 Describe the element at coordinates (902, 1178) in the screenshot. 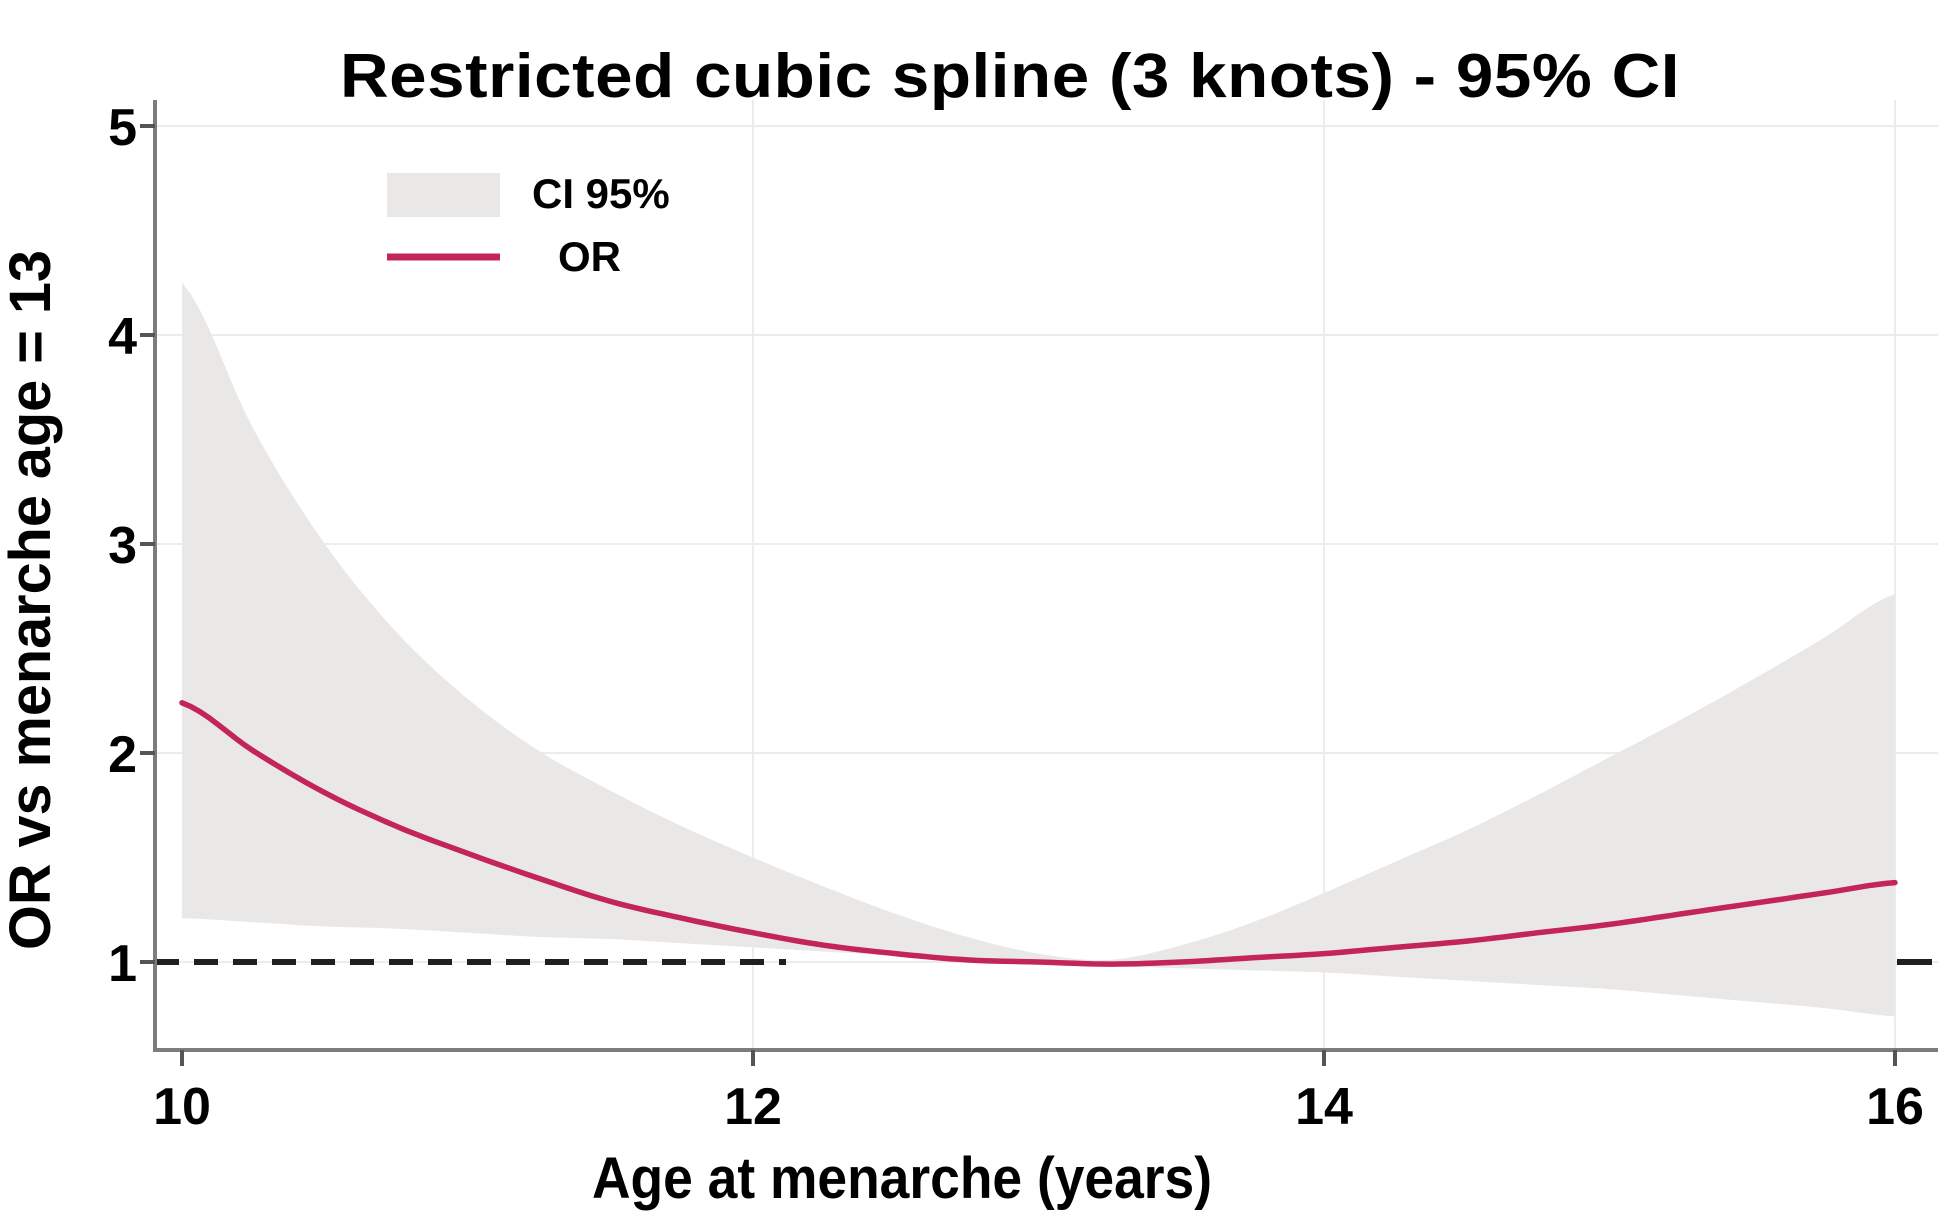

I see `x-axis-title: Age at menarche (years)` at that location.